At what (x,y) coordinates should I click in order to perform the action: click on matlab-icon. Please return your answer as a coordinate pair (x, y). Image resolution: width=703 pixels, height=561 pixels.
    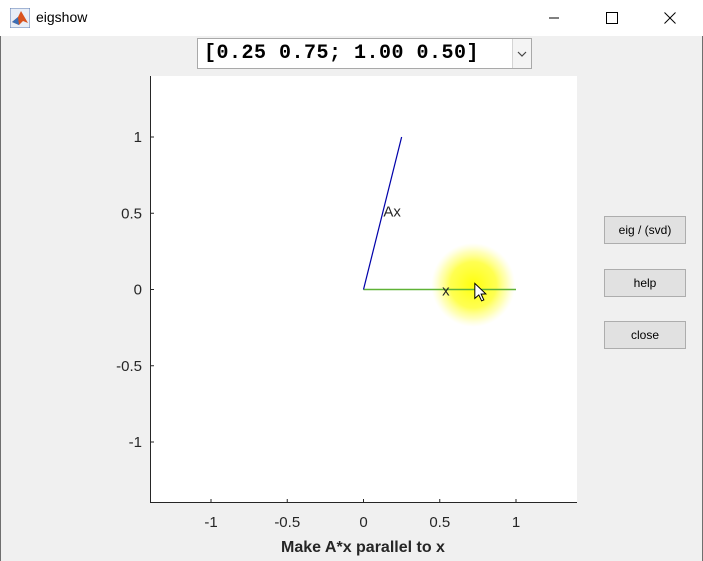
    Looking at the image, I should click on (20, 18).